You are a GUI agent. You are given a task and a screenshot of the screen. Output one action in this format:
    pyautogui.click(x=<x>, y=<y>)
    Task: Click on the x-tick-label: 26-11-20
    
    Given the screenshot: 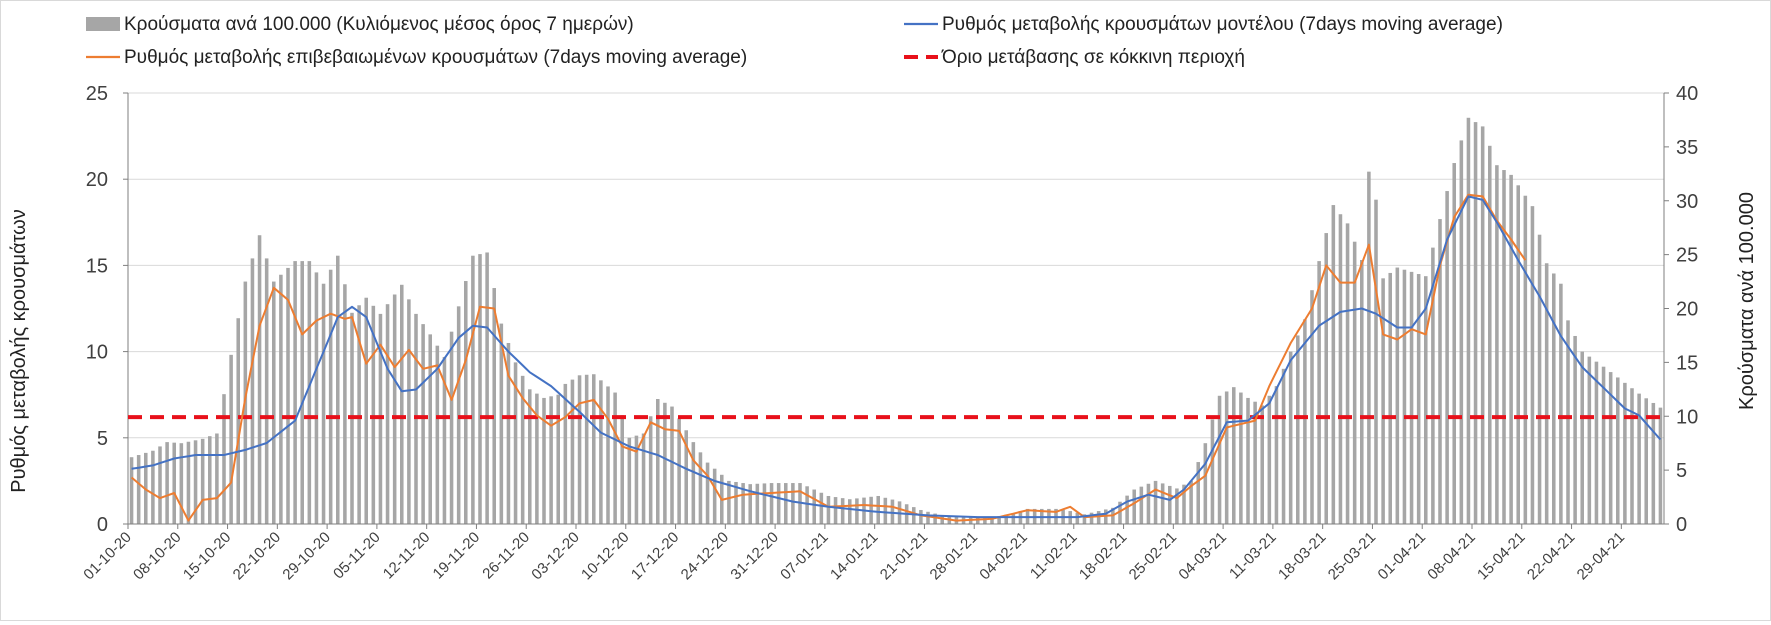 What is the action you would take?
    pyautogui.click(x=506, y=556)
    